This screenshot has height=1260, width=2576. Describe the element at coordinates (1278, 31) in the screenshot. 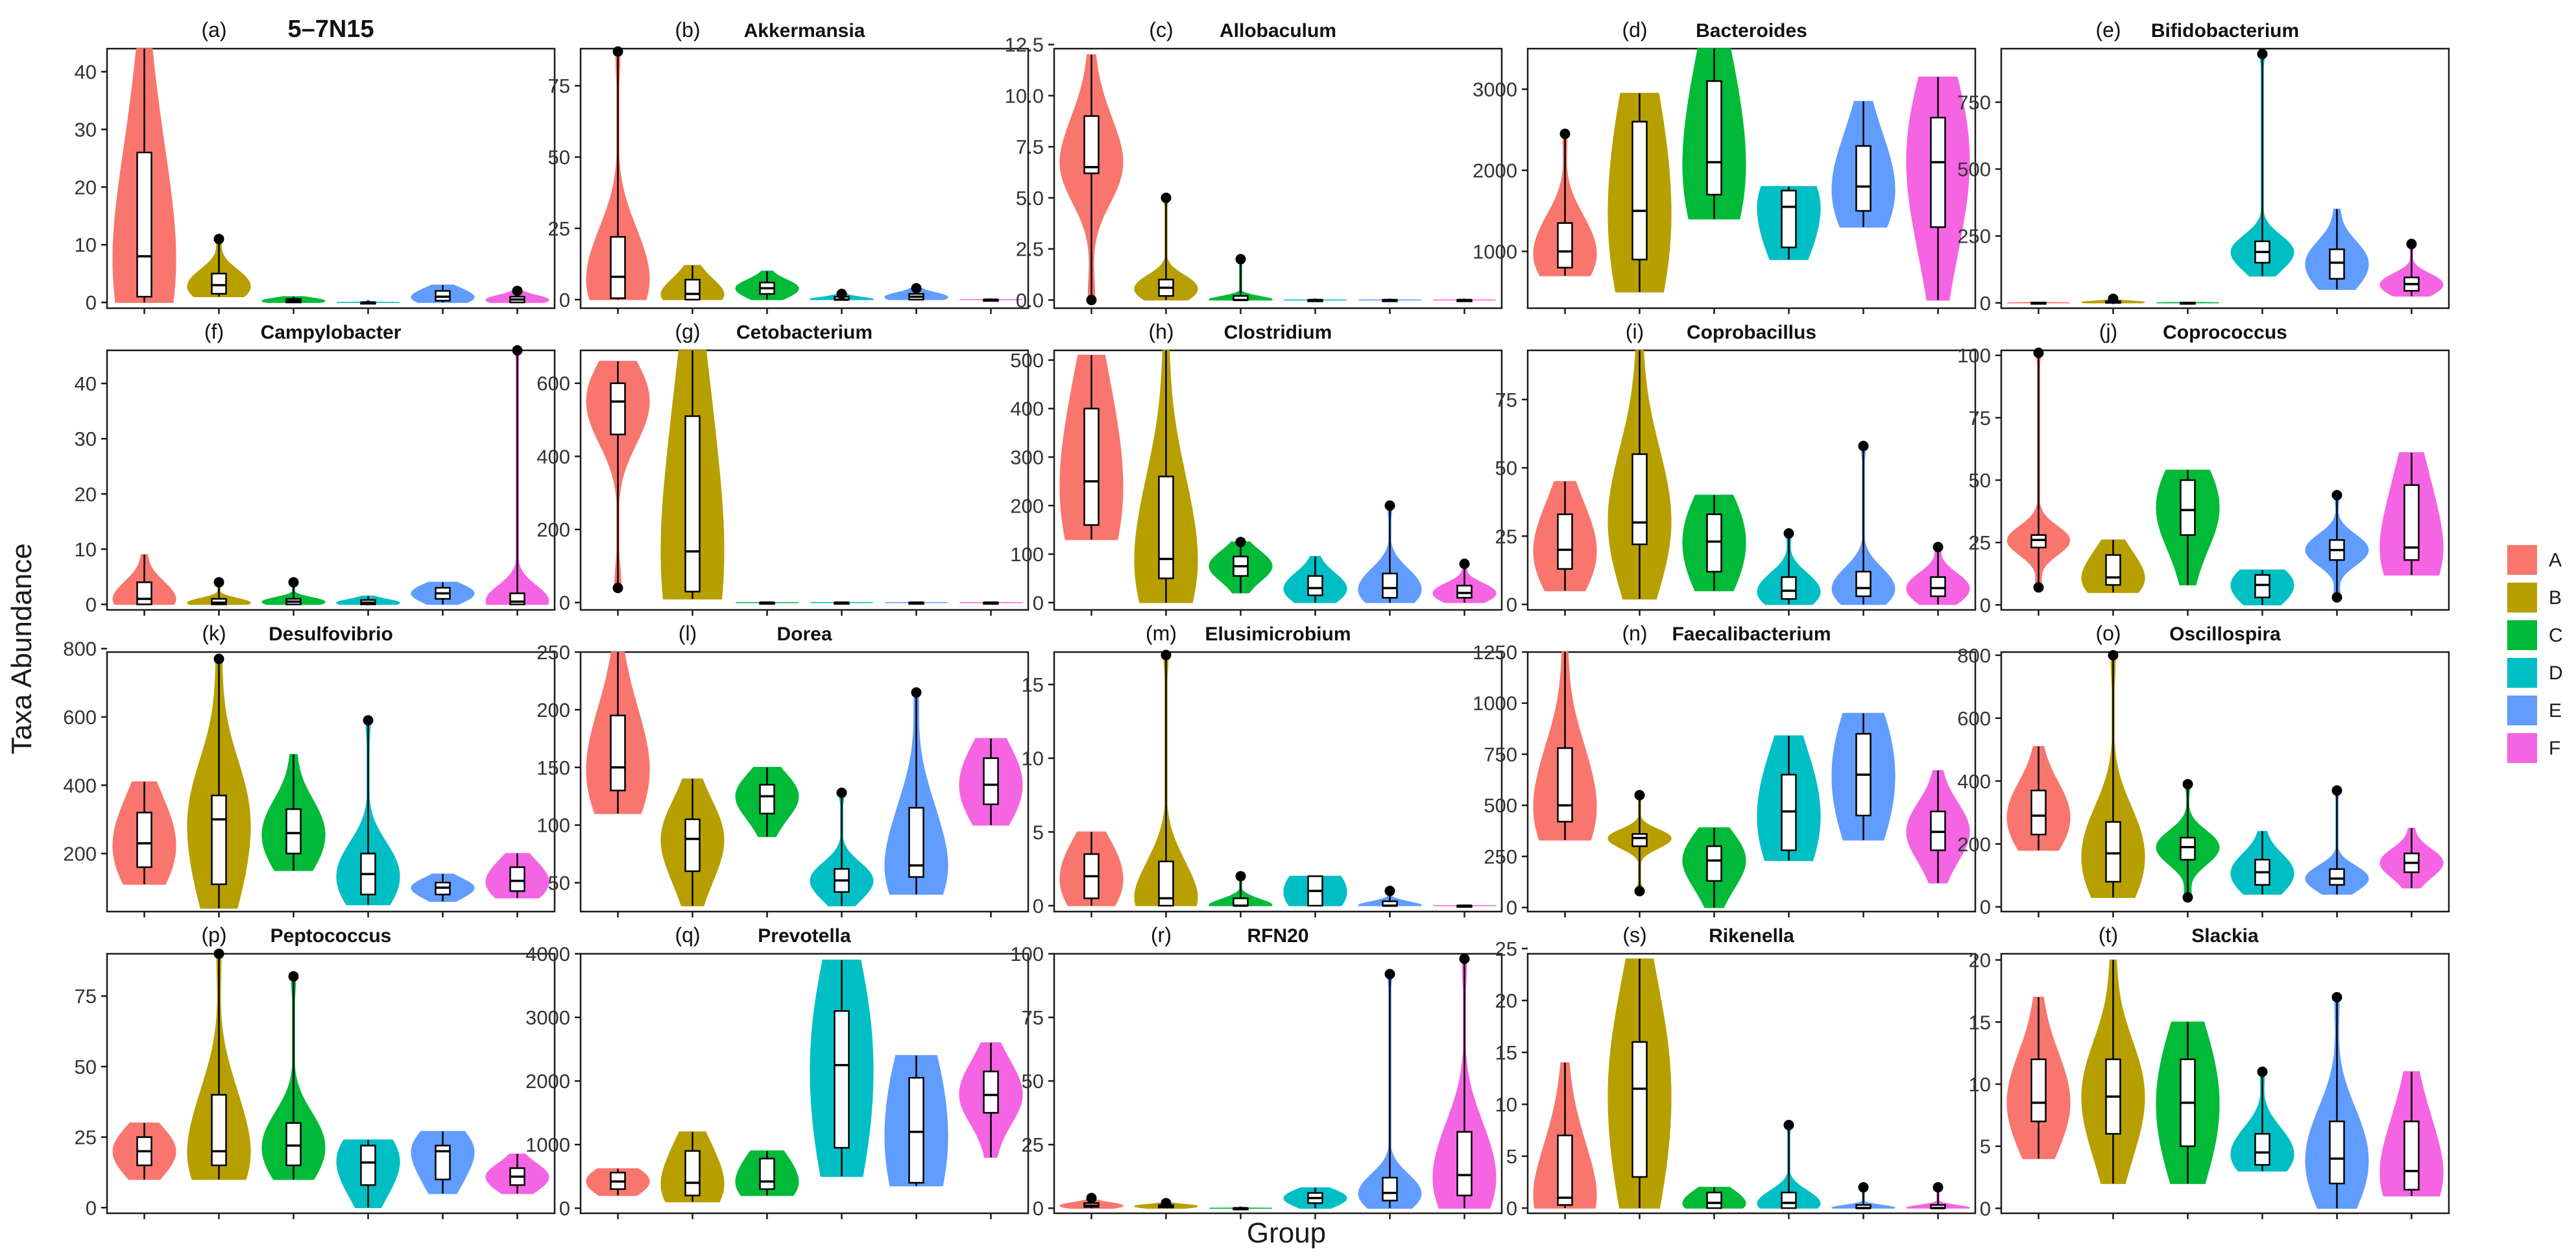

I see `panel-title: Allobaculum` at that location.